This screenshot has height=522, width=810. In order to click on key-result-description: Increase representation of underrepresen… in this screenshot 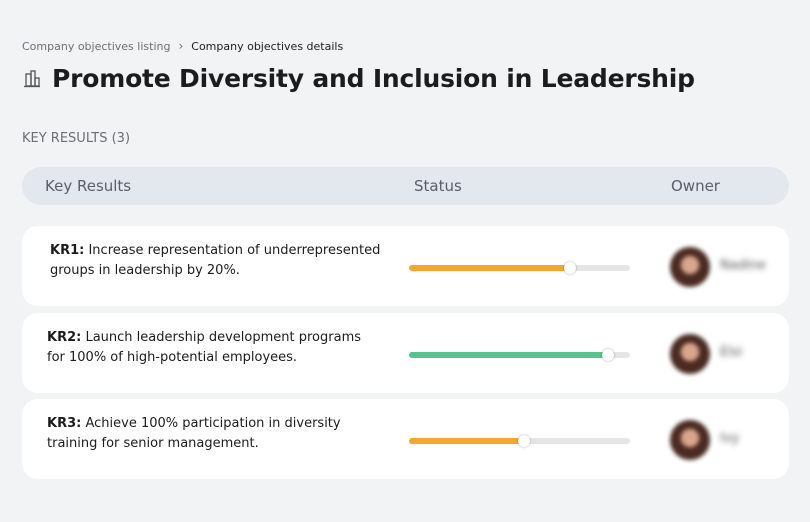, I will do `click(215, 260)`.